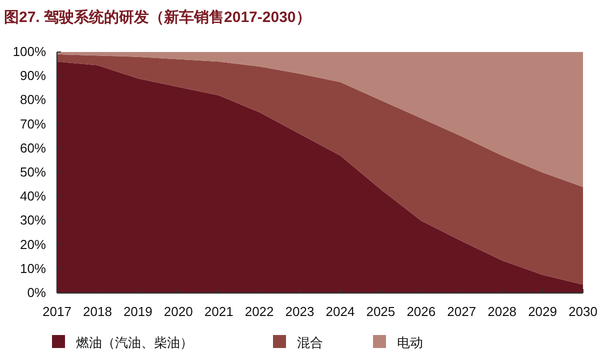 The width and height of the screenshot is (600, 355). What do you see at coordinates (33, 76) in the screenshot?
I see `y-tick-label: 90%` at bounding box center [33, 76].